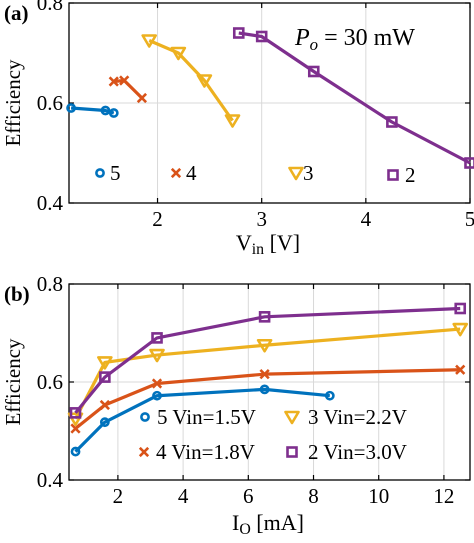 Image resolution: width=474 pixels, height=543 pixels. I want to click on x-tick-label: 6, so click(248, 496).